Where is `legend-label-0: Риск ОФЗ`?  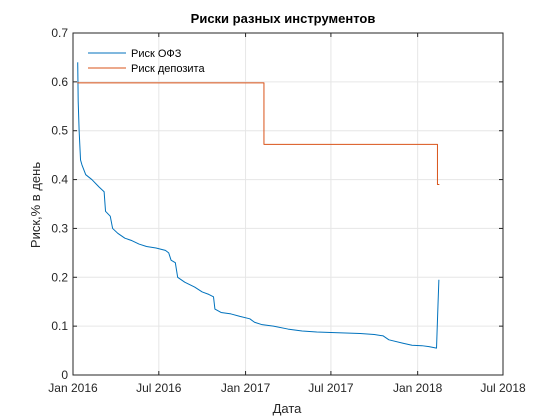 legend-label-0: Риск ОФЗ is located at coordinates (156, 54).